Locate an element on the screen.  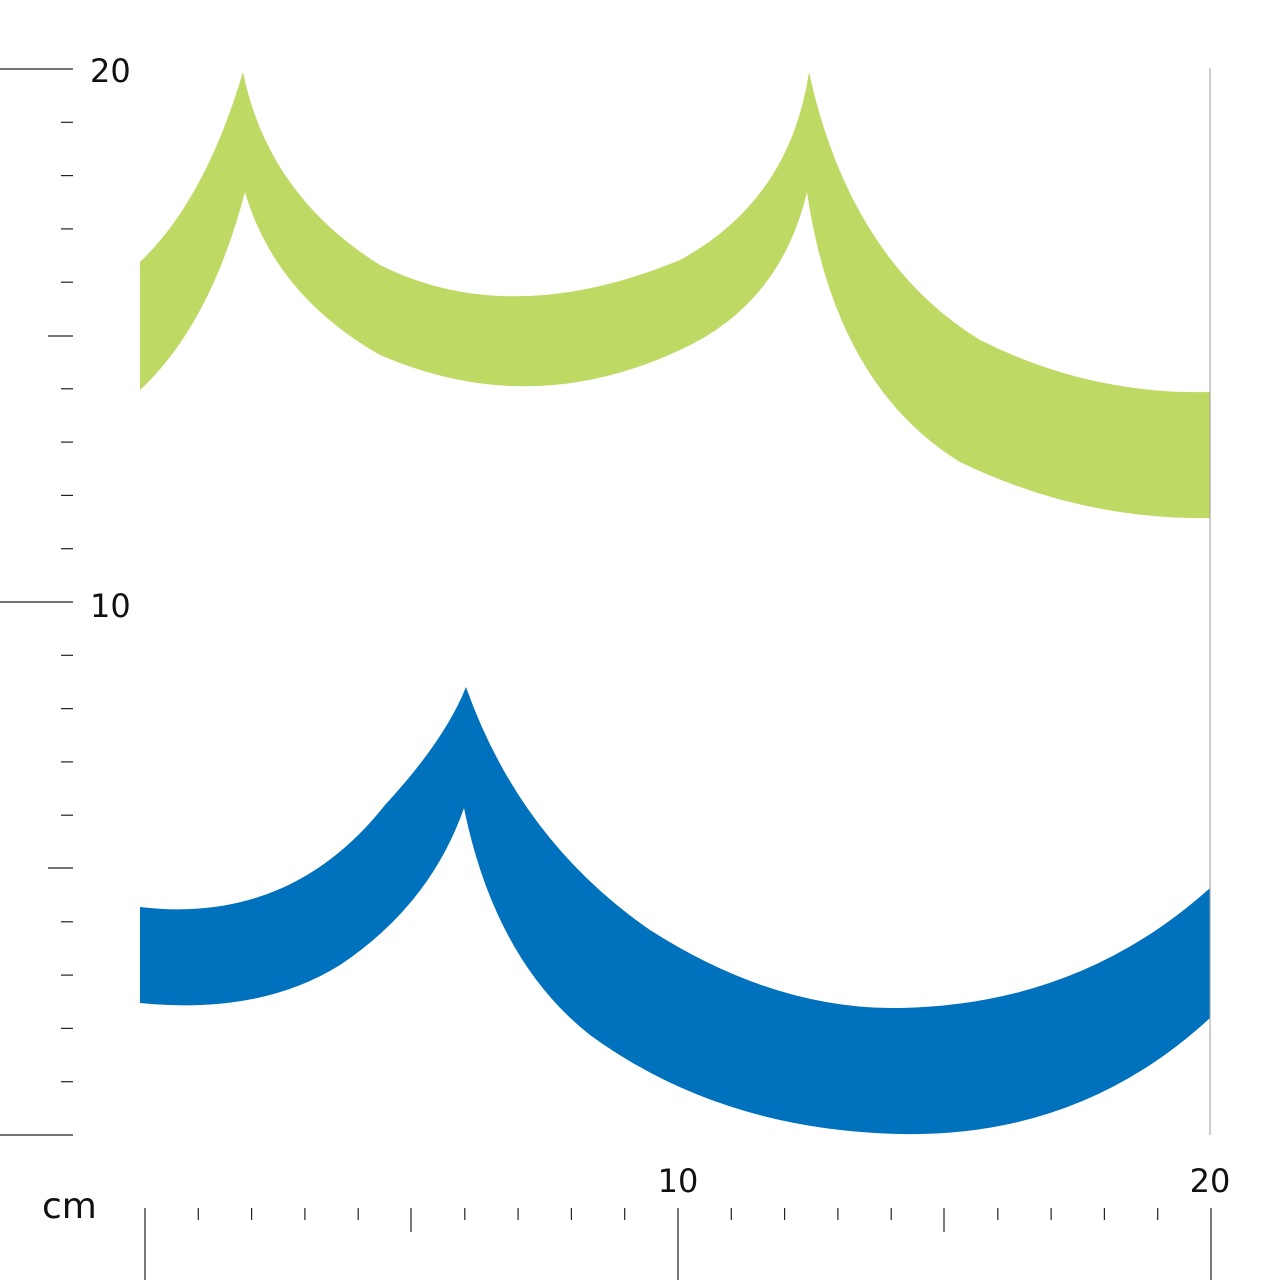
bottom-ruler: 10 20 cm is located at coordinates (636, 1221).